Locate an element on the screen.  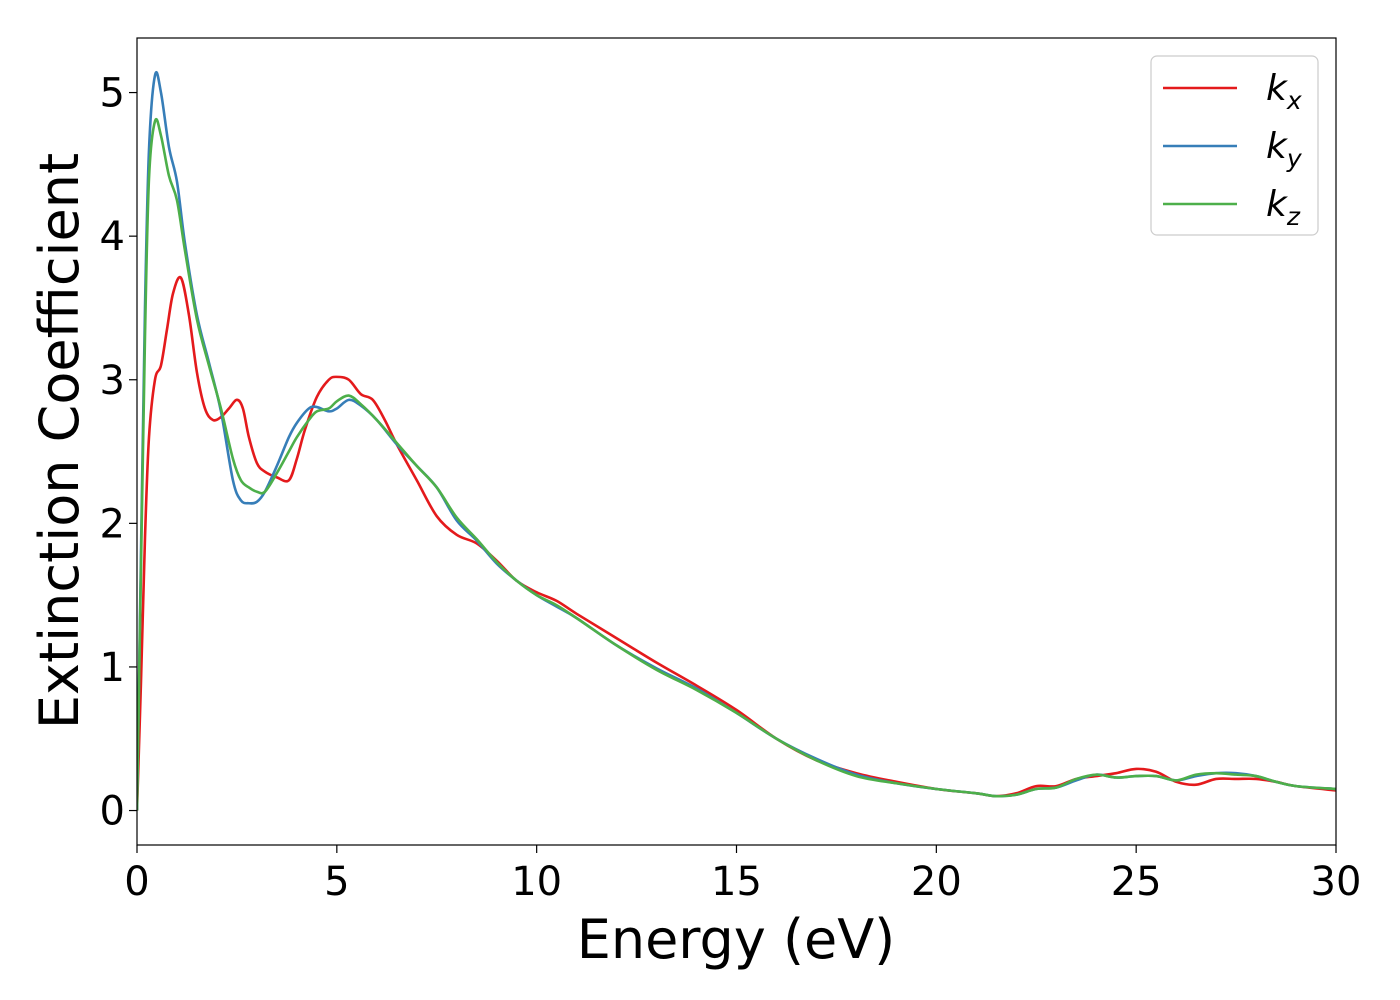
x-tick-label: 20 is located at coordinates (936, 882).